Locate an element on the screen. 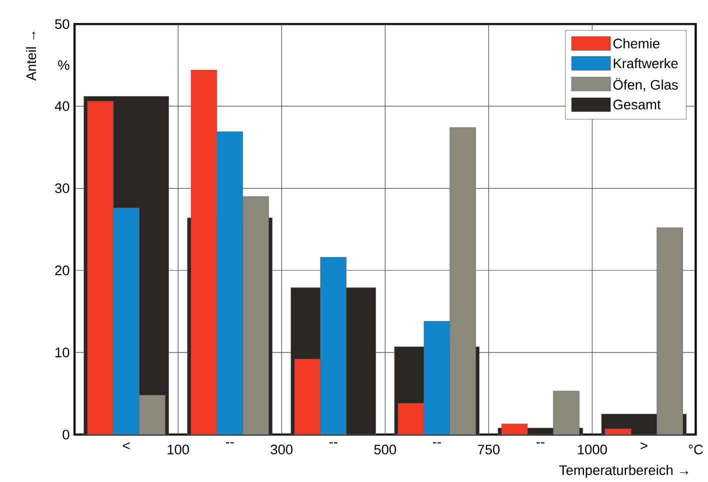 The image size is (708, 482). text: °C is located at coordinates (695, 449).